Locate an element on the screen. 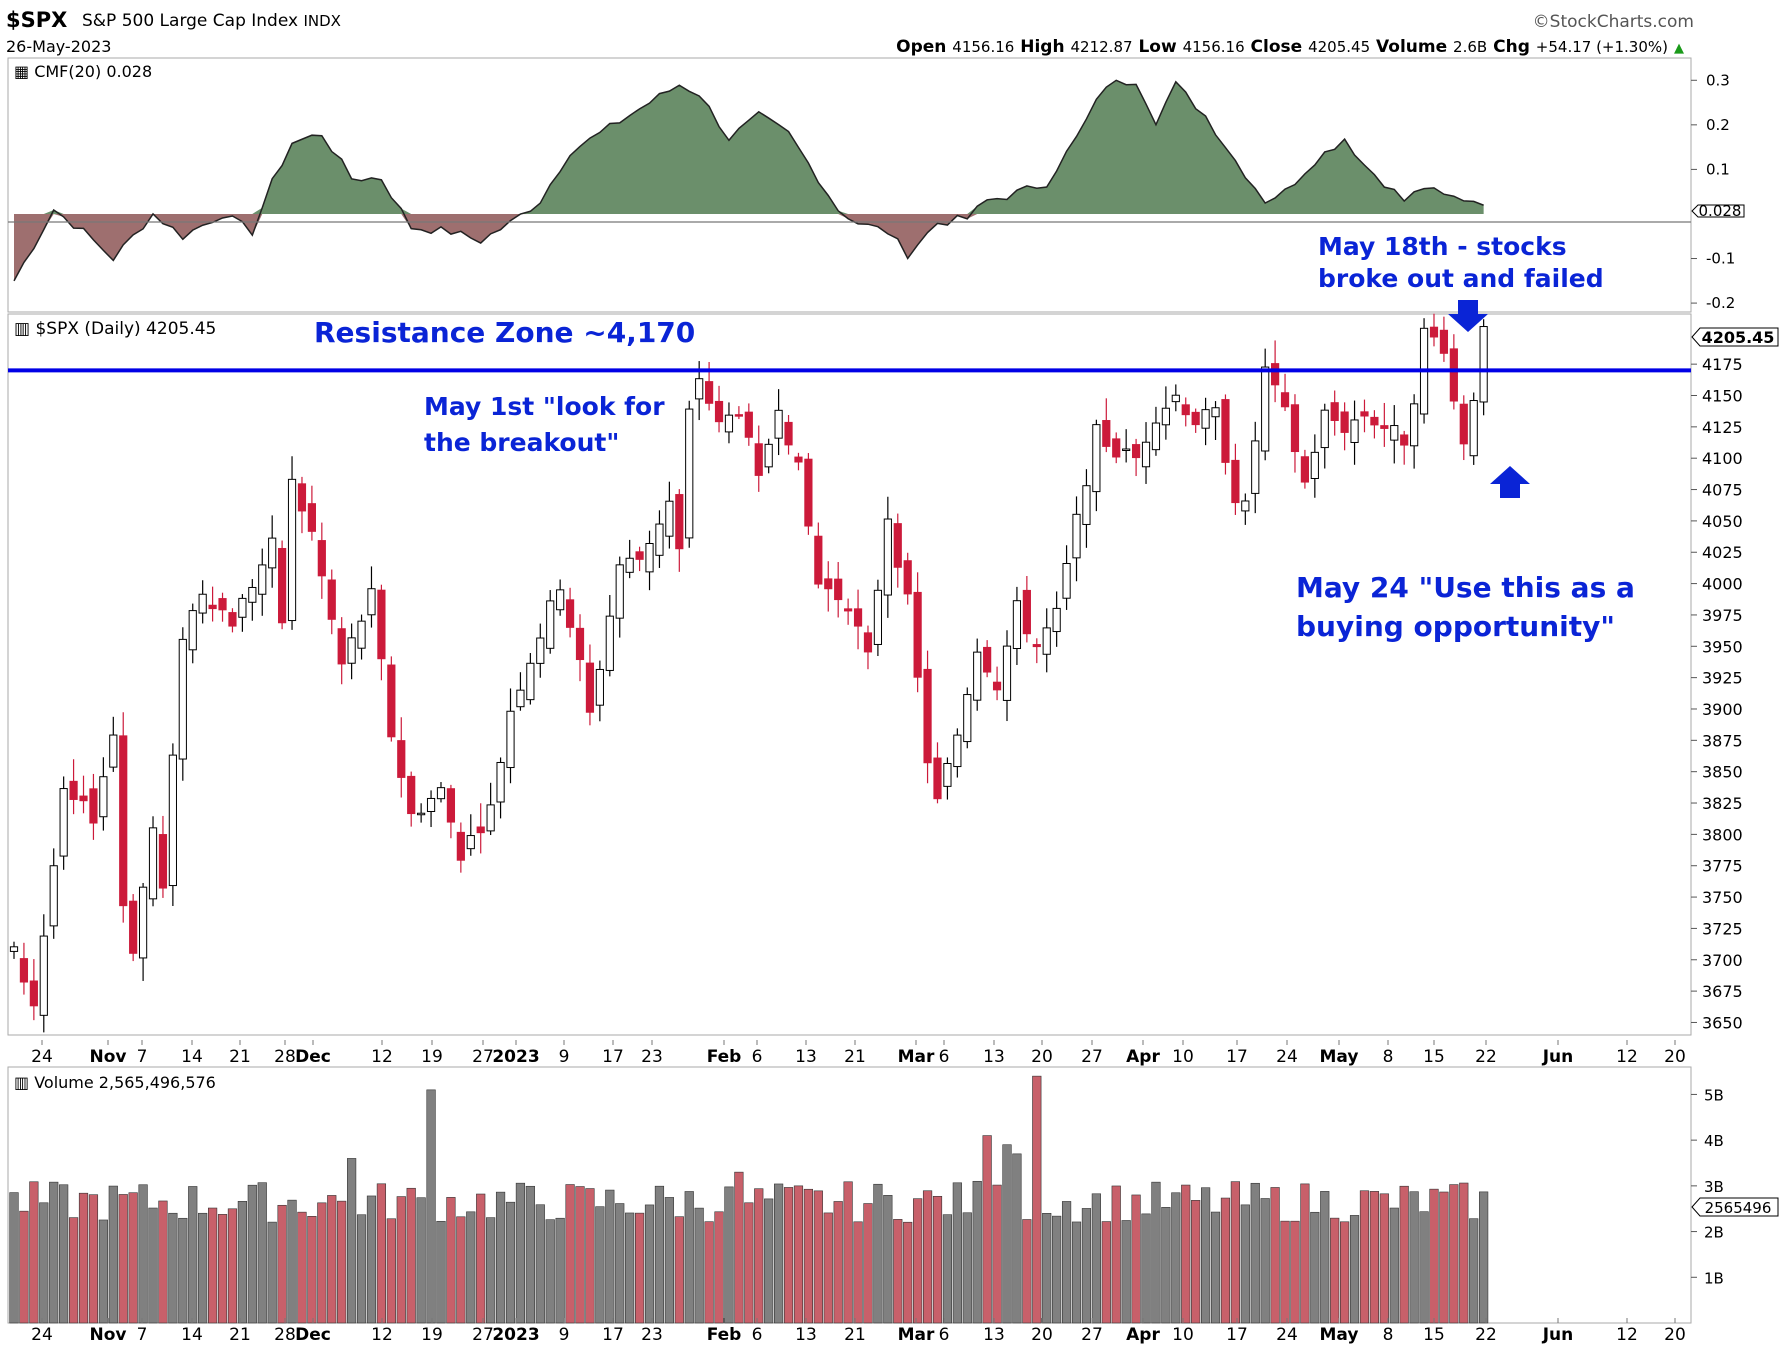 The height and width of the screenshot is (1356, 1784). ohlc-value: +54.17 (+1.30%) is located at coordinates (1602, 47).